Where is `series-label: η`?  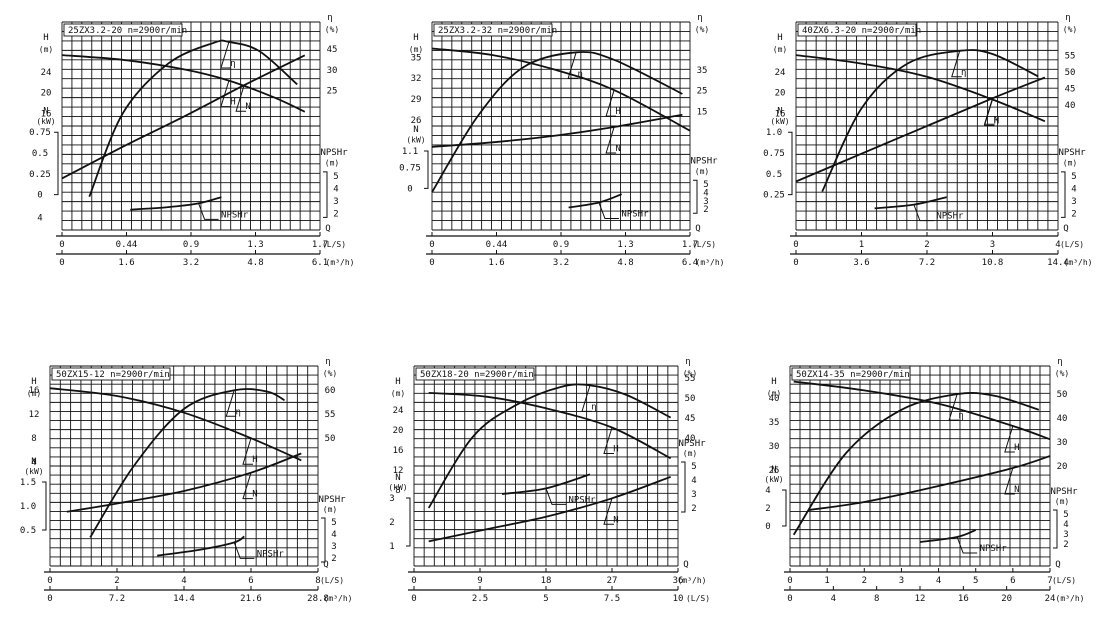
series-label: η is located at coordinates (593, 407).